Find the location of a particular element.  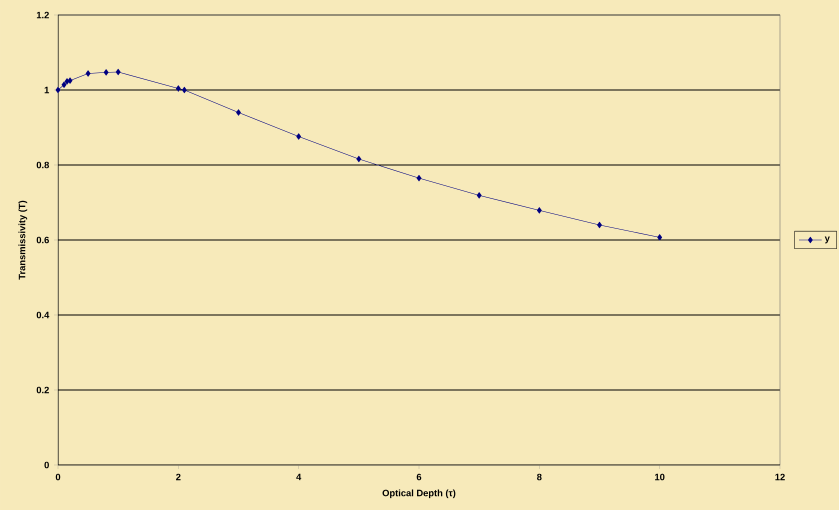

y-tick-label: 0.2 is located at coordinates (42, 390).